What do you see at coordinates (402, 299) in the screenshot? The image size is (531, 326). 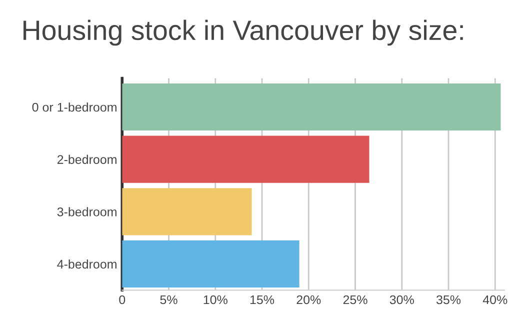 I see `x-tick-label: 30%` at bounding box center [402, 299].